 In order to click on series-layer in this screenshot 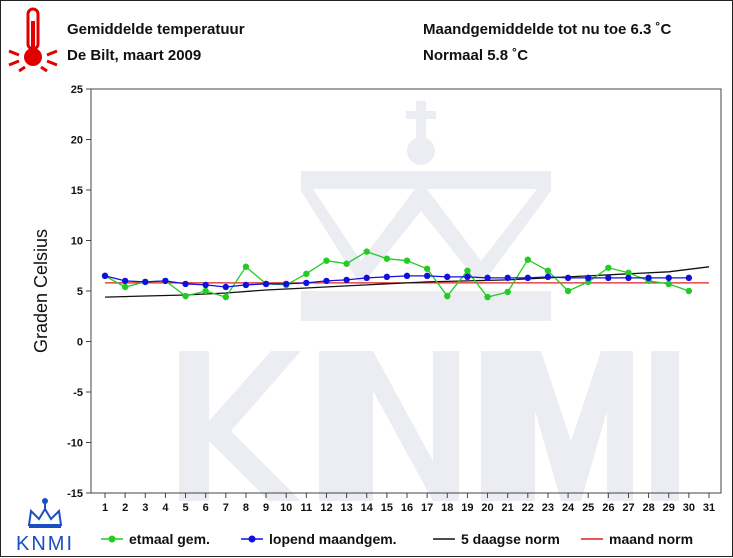, I will do `click(405, 274)`.